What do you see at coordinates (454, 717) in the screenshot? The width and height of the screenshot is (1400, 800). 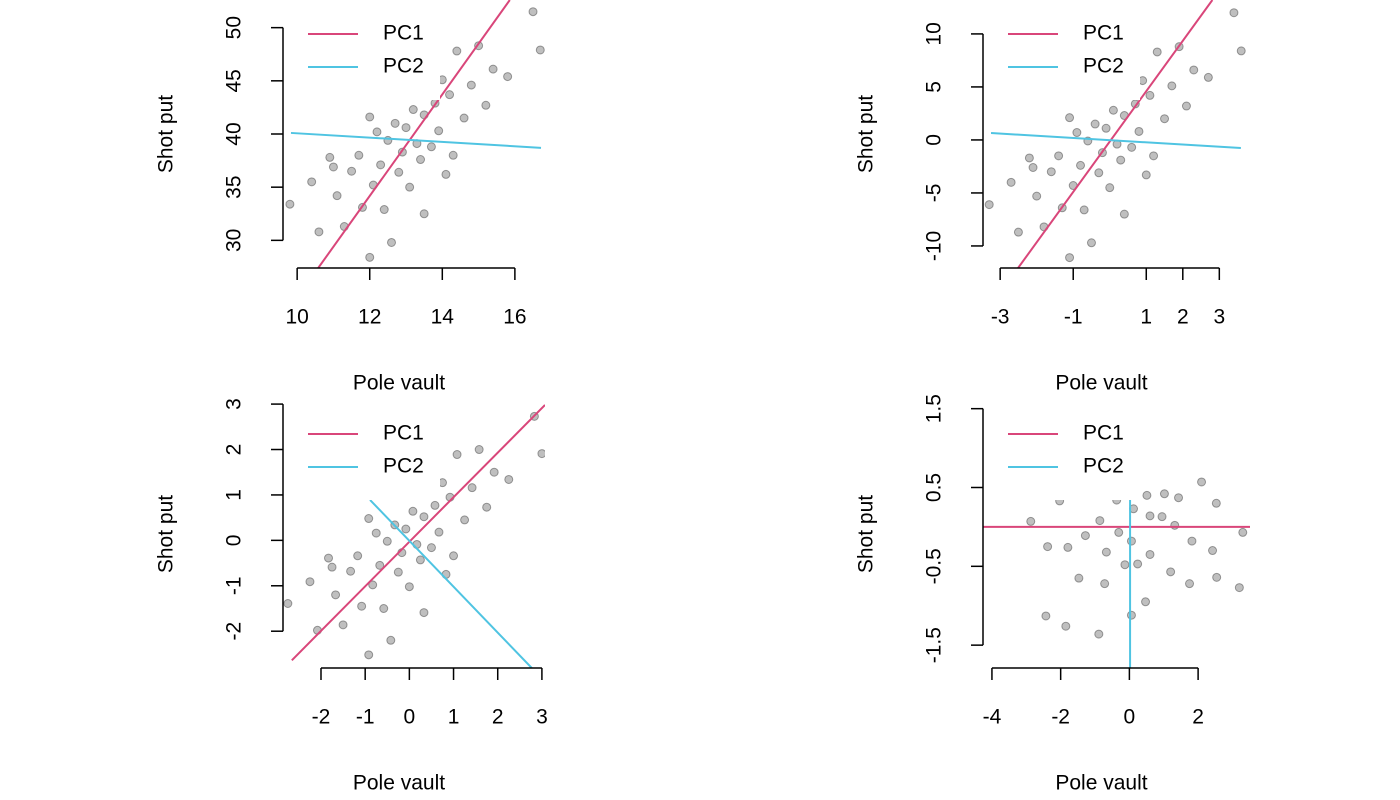 I see `x-tick-label: 1` at bounding box center [454, 717].